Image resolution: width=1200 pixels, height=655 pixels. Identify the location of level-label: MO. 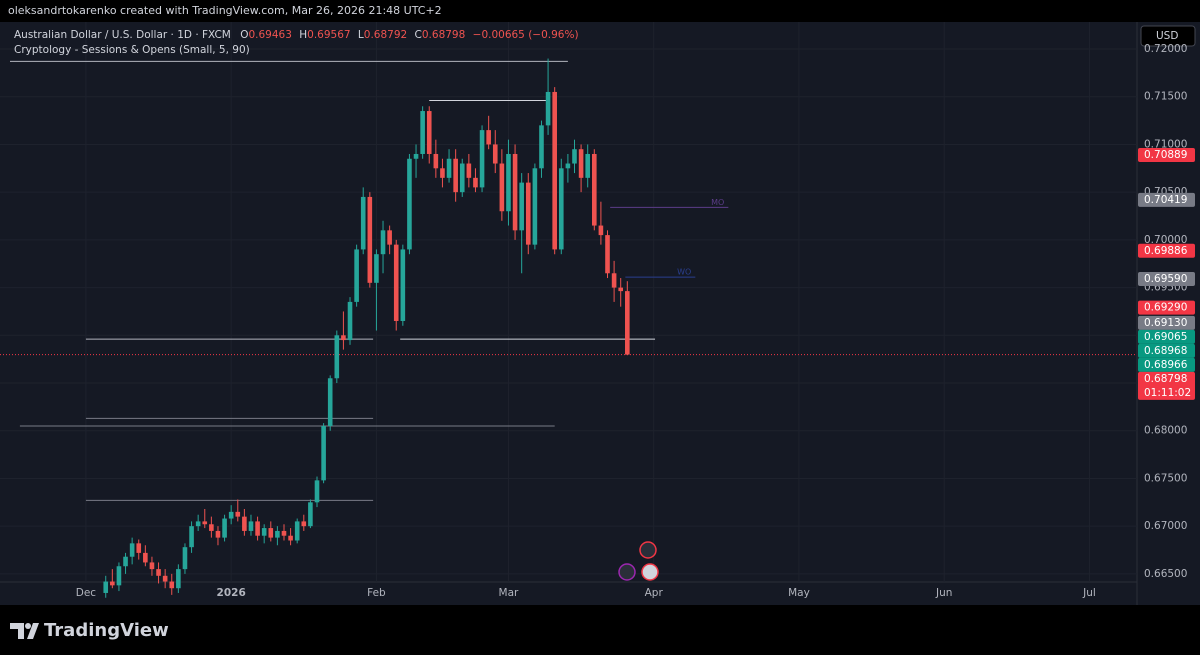
(717, 202).